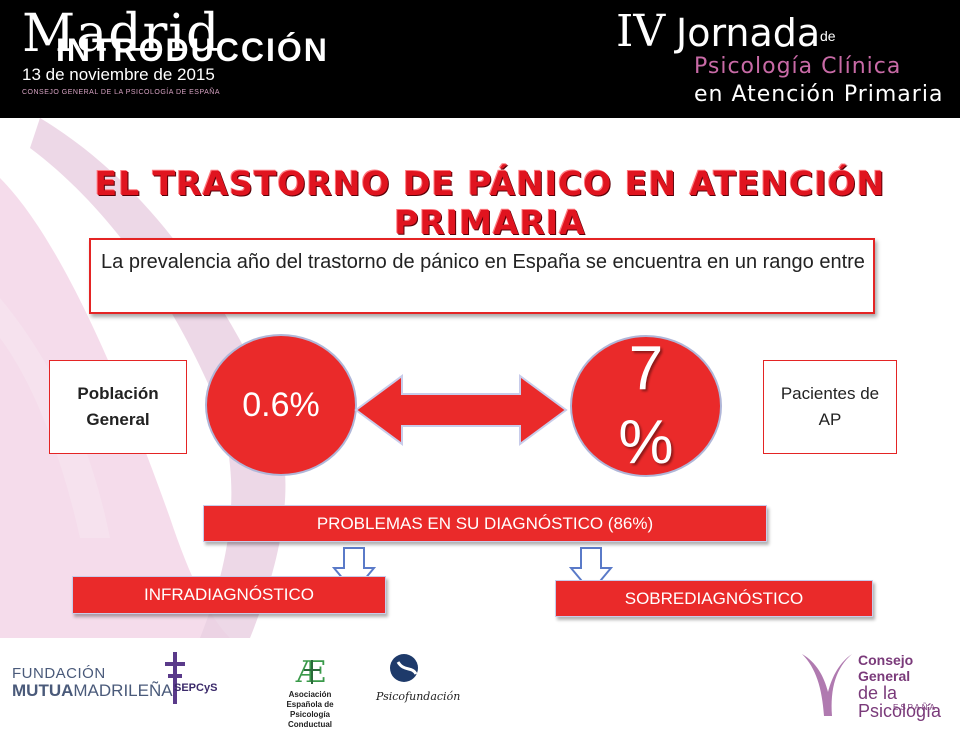  I want to click on left-value-circle: 0.6%, so click(281, 405).